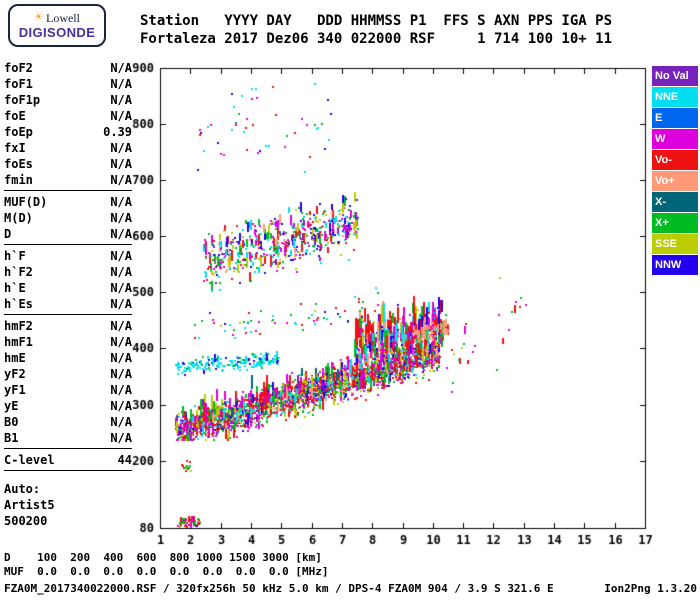 The width and height of the screenshot is (700, 600). Describe the element at coordinates (124, 460) in the screenshot. I see `param-value: 44` at that location.